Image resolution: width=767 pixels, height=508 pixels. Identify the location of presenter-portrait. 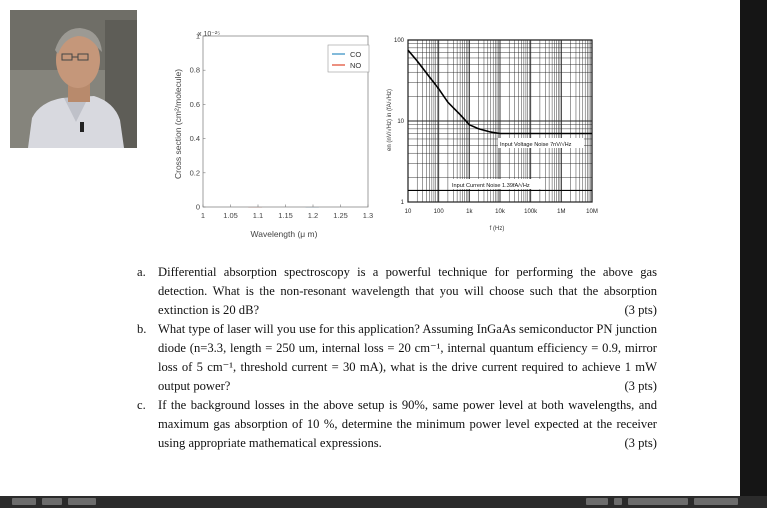
(73, 79).